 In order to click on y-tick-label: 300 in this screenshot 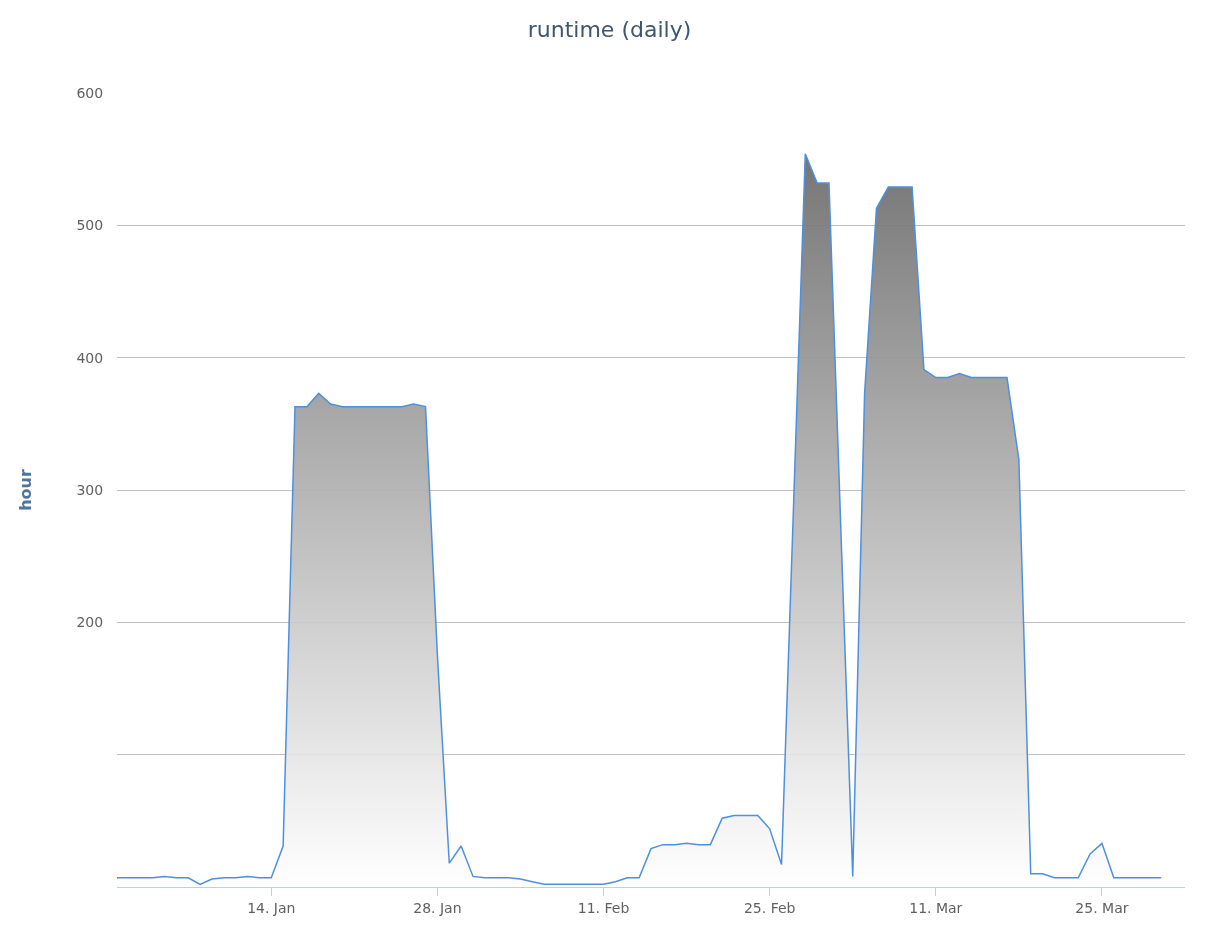, I will do `click(90, 489)`.